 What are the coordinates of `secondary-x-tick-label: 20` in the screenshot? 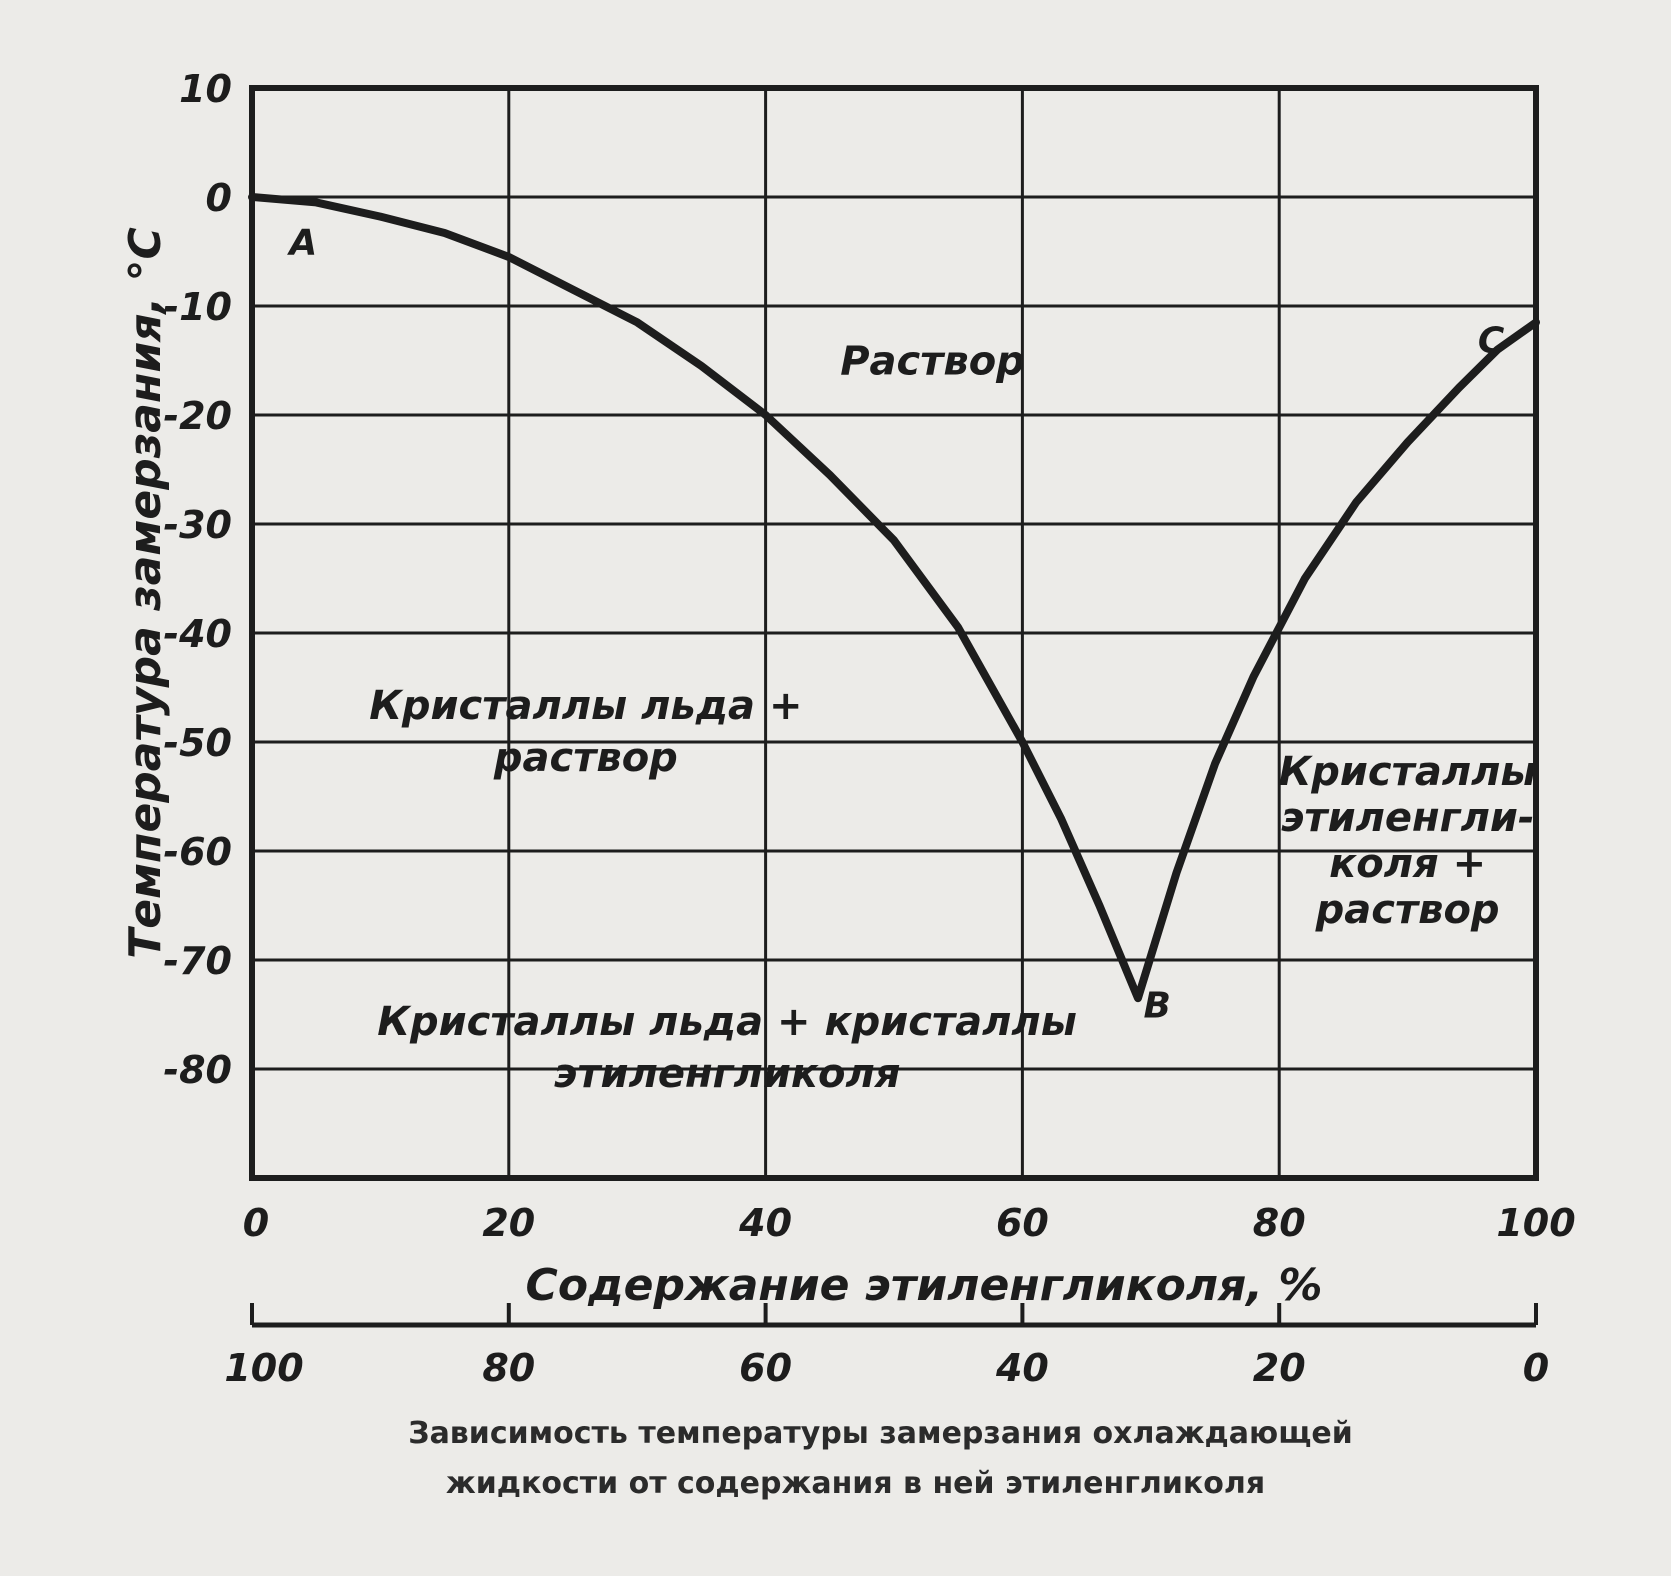 It's located at (1279, 1368).